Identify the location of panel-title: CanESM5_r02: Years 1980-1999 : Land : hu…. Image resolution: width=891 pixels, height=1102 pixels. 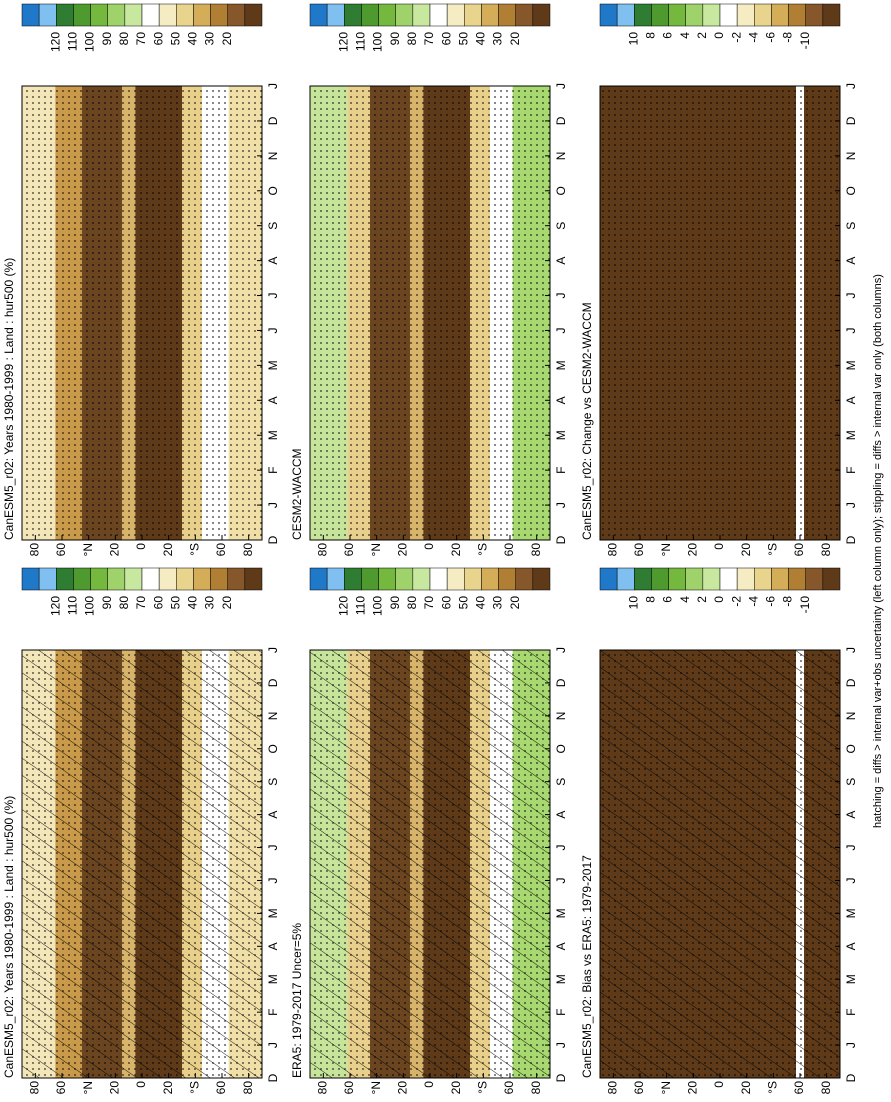
(9, 937).